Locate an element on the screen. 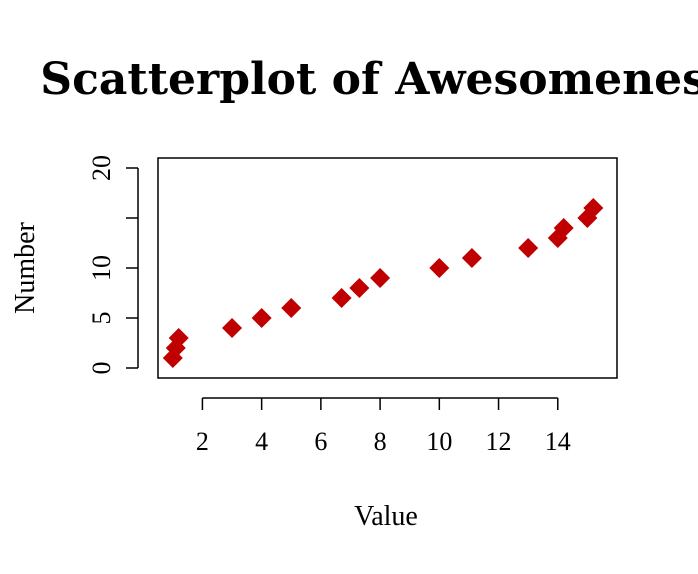  y-axis-label: Number is located at coordinates (25, 267).